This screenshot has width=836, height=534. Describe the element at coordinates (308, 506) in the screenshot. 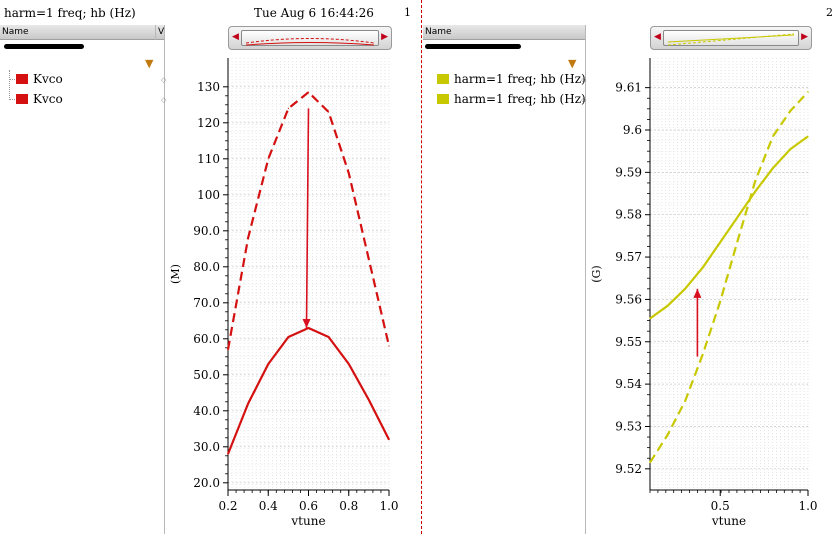

I see `x-tick-label: 0.6` at that location.